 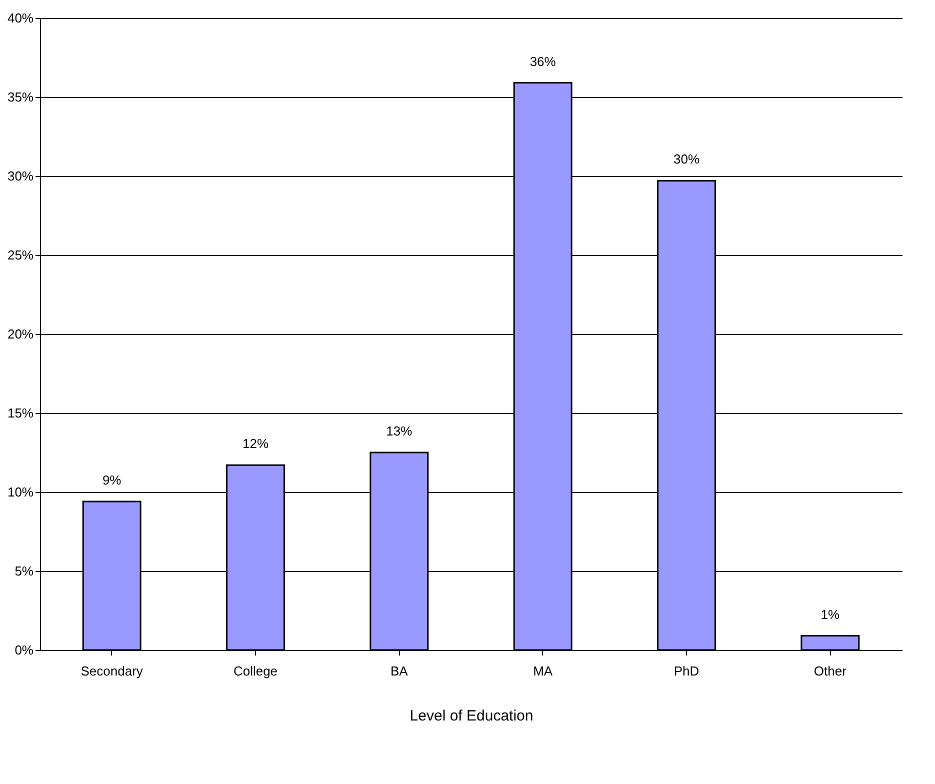 I want to click on x-tick-label: College, so click(x=255, y=671).